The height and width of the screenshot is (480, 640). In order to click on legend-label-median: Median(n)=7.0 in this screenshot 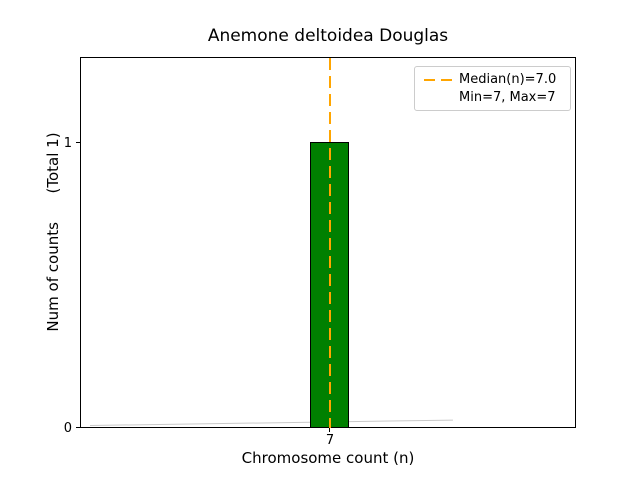, I will do `click(508, 80)`.